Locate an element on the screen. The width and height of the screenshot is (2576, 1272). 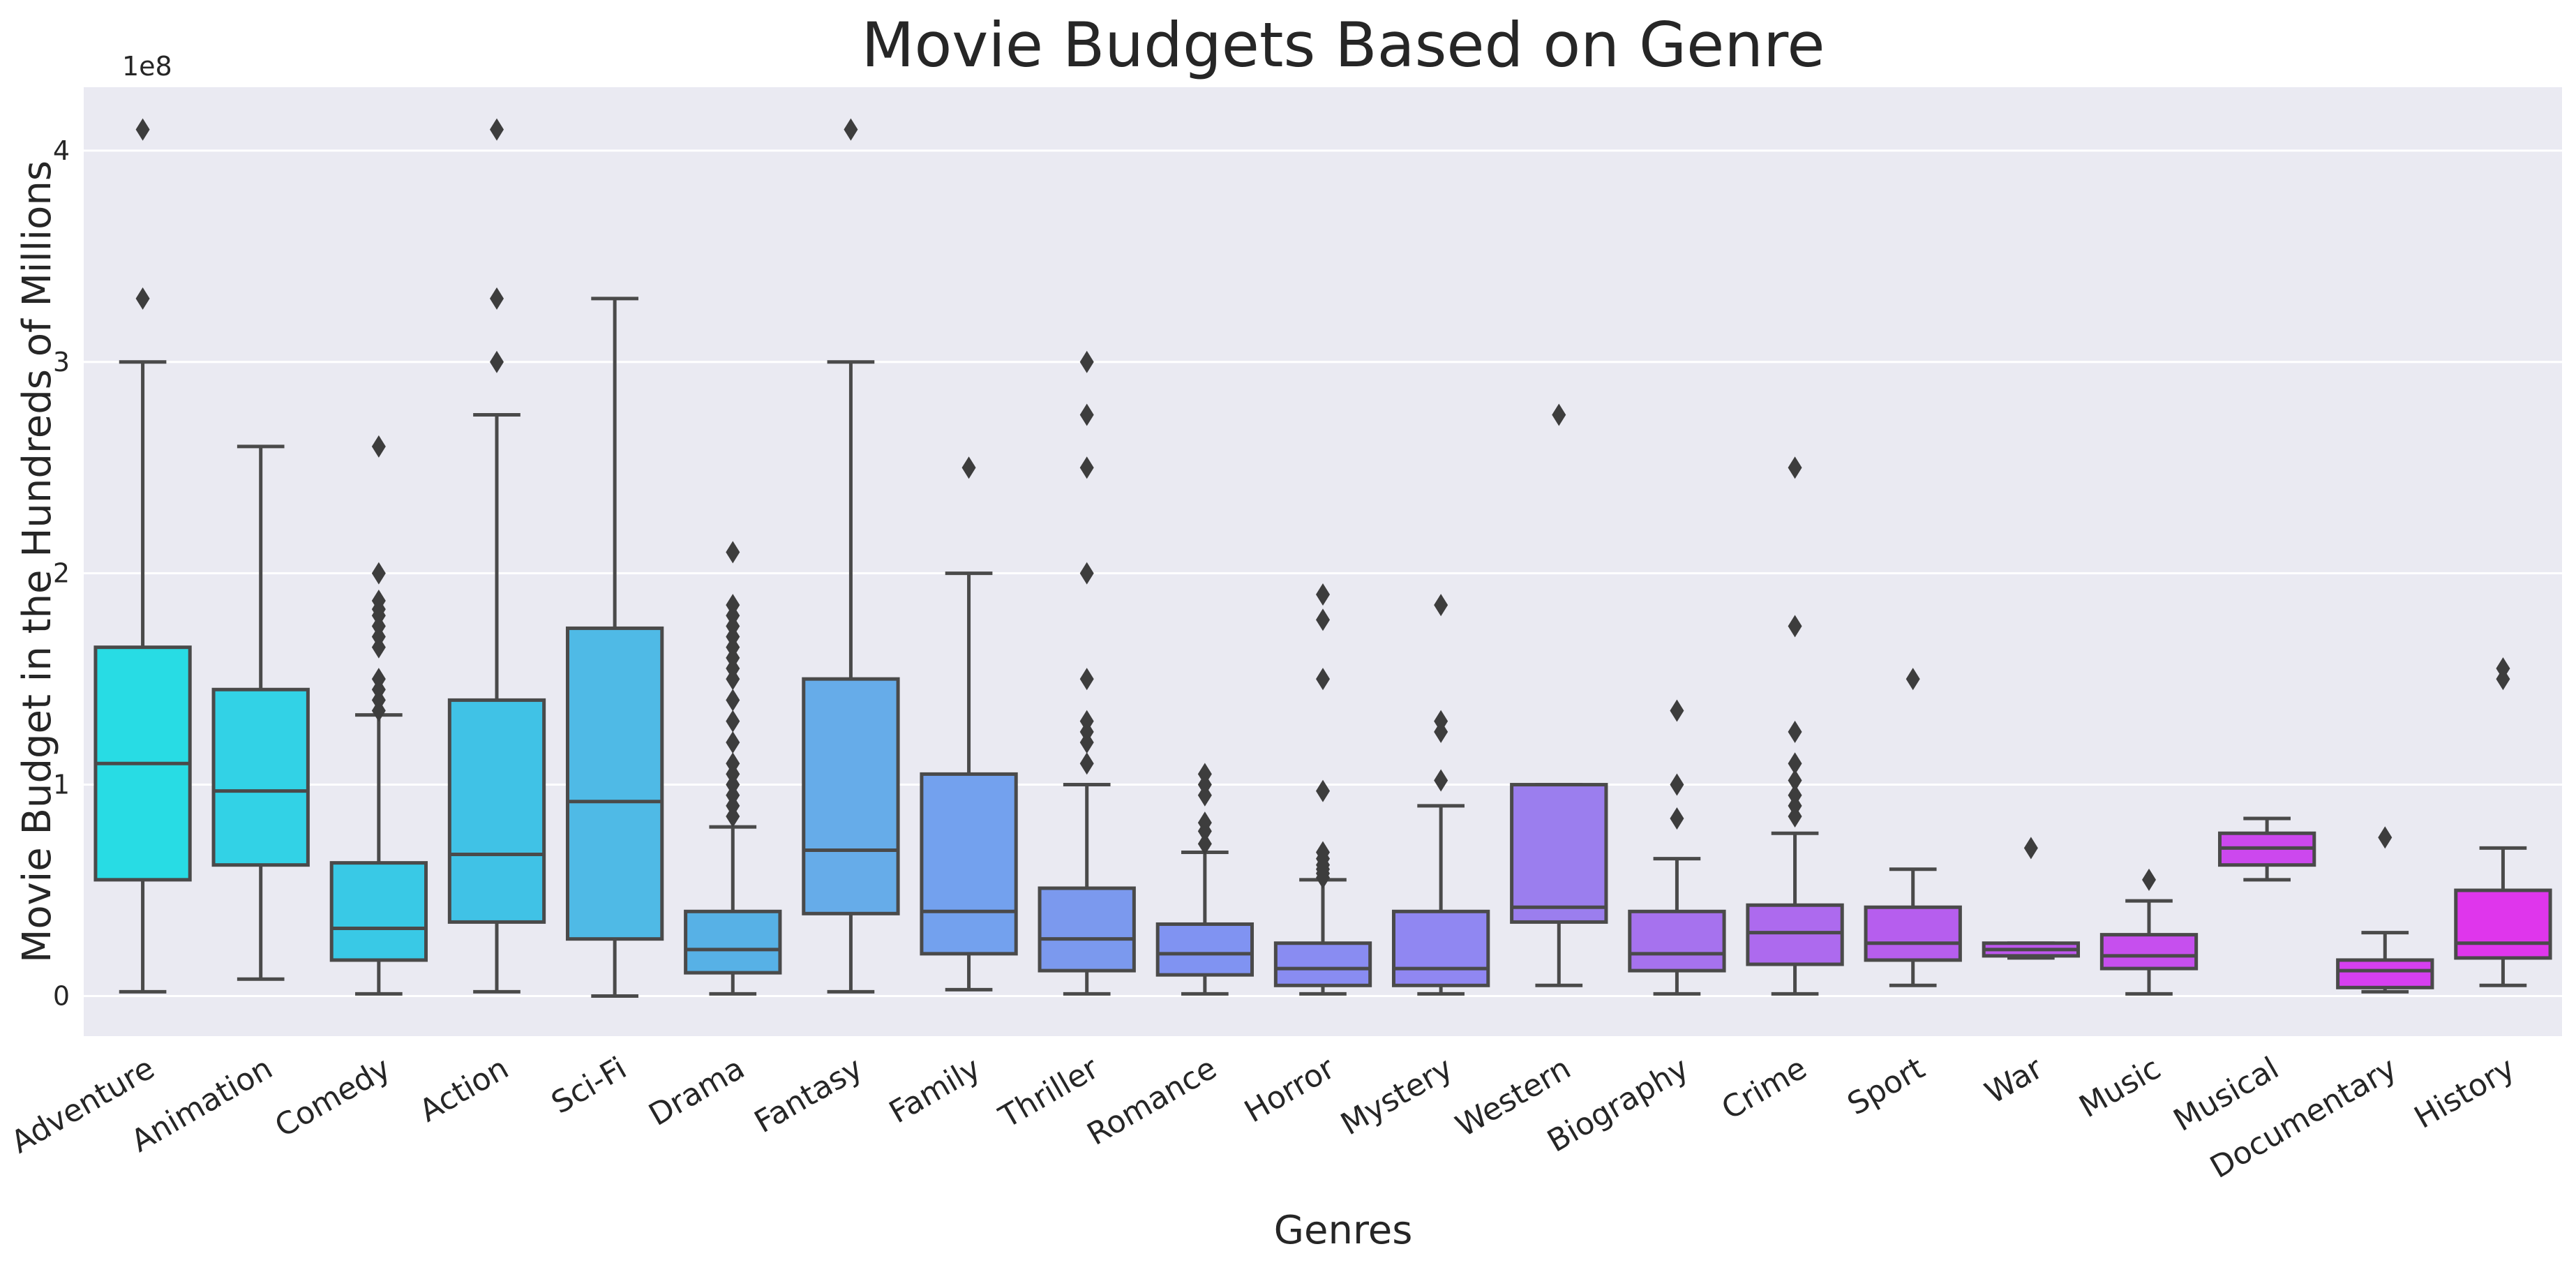
box-biography is located at coordinates (1677, 847).